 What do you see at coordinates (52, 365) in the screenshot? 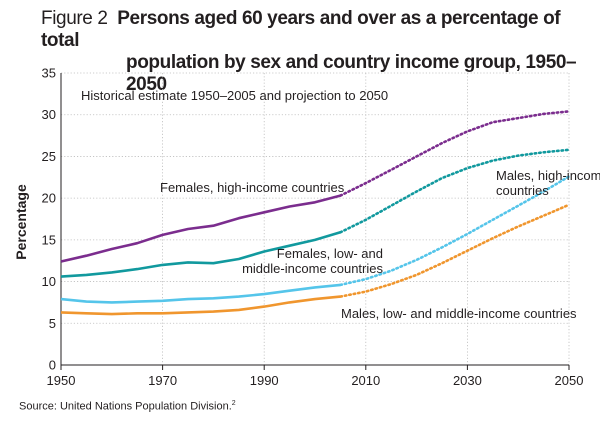
I see `y-tick-label: 0` at bounding box center [52, 365].